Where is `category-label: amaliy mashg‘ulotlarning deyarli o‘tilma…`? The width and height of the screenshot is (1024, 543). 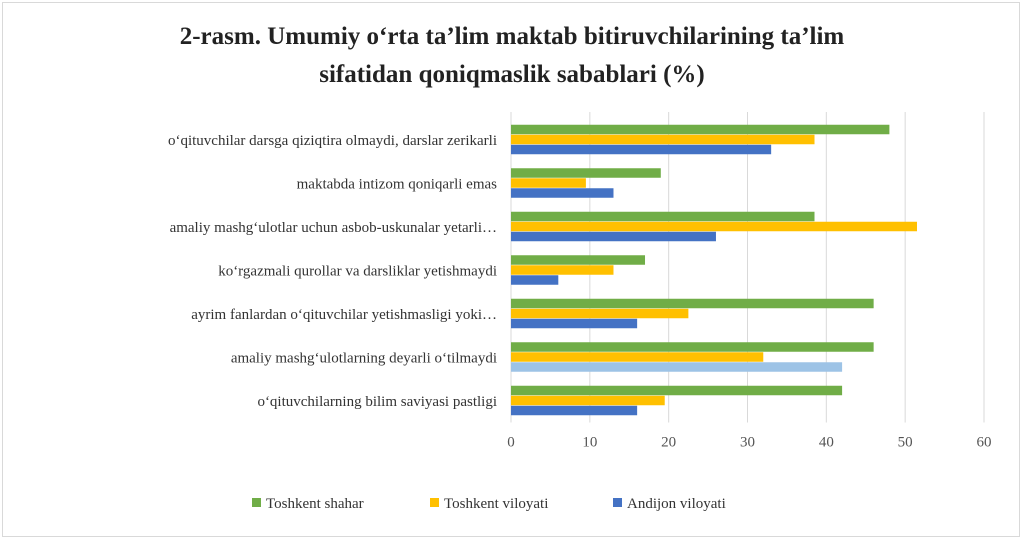 category-label: amaliy mashg‘ulotlarning deyarli o‘tilma… is located at coordinates (364, 358).